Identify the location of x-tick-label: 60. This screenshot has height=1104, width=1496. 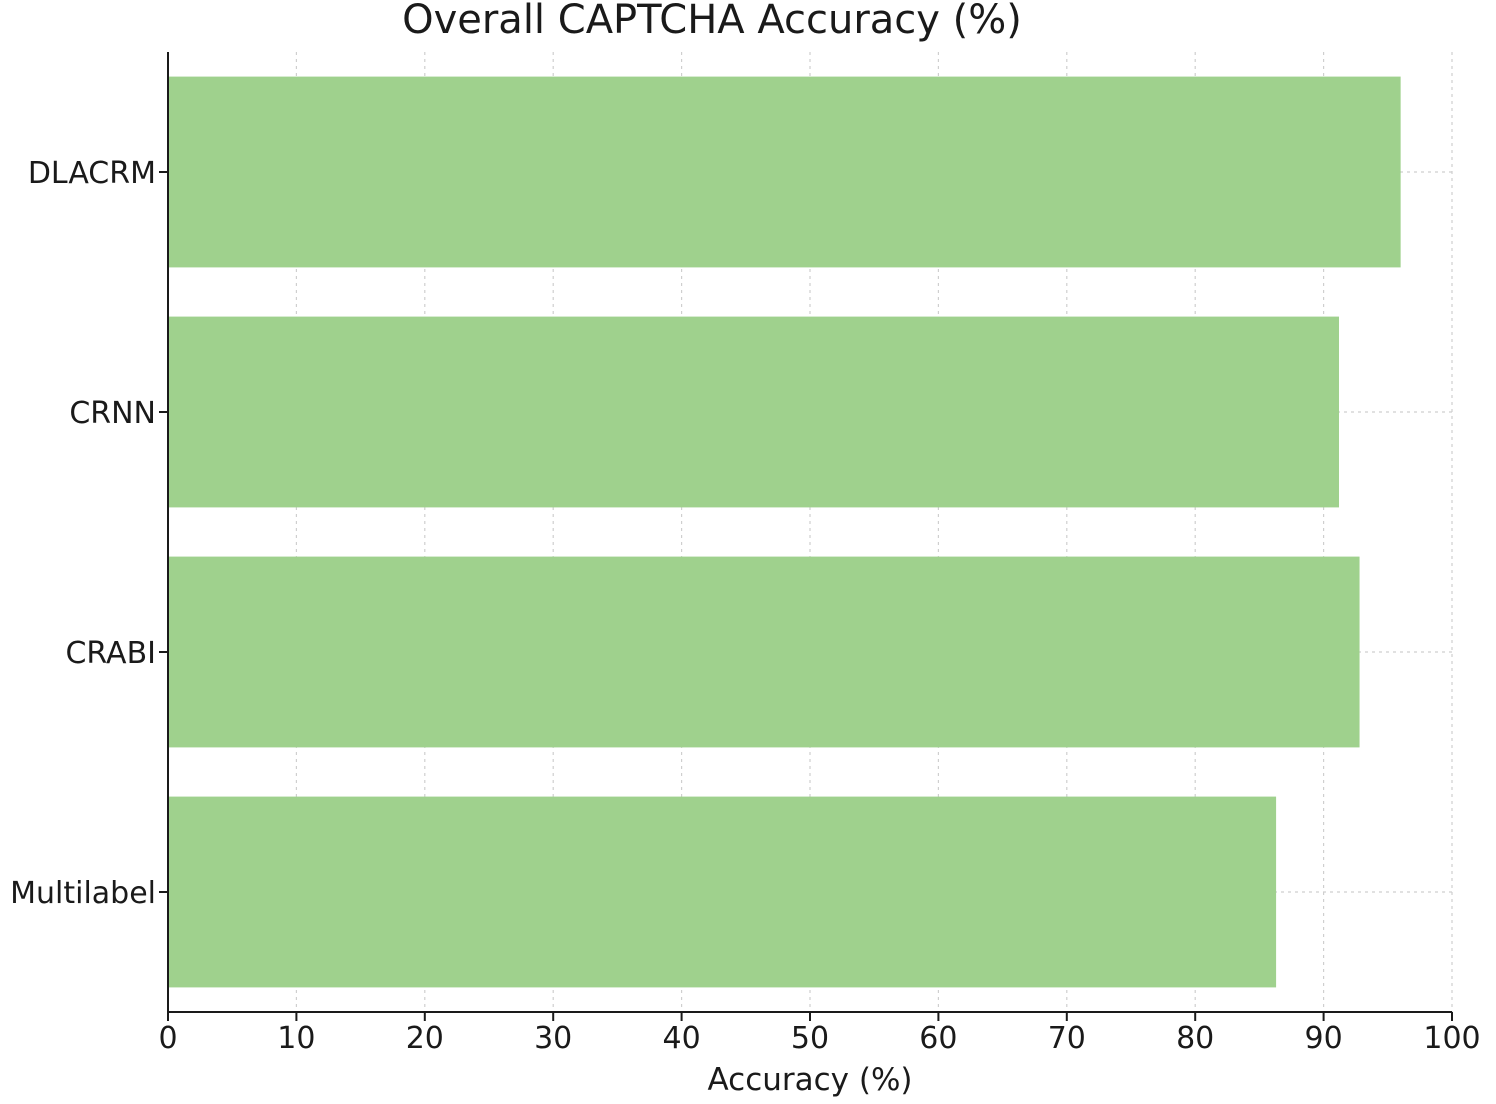
(938, 1038).